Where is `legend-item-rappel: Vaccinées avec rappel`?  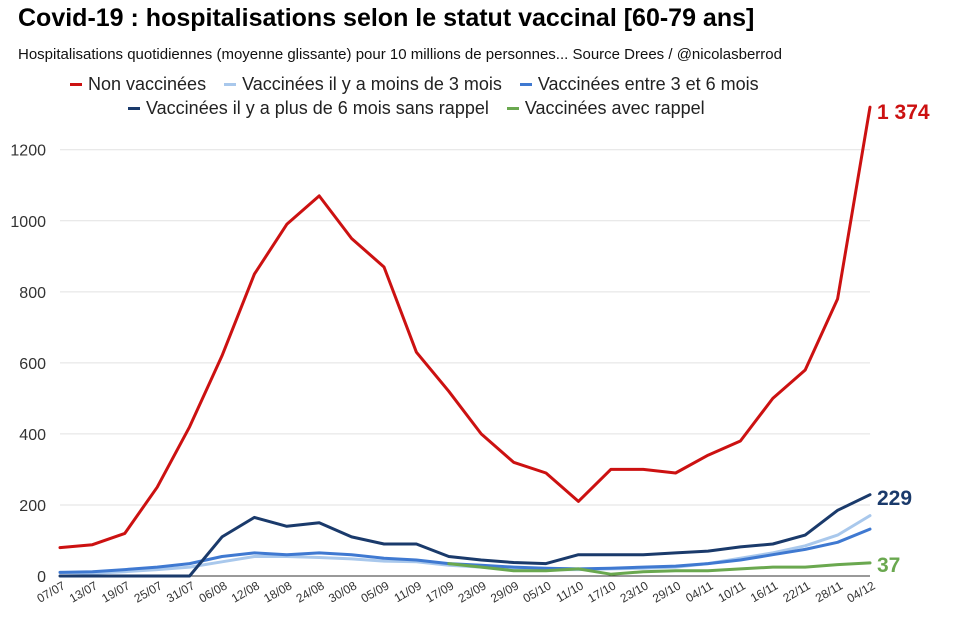 legend-item-rappel: Vaccinées avec rappel is located at coordinates (605, 108).